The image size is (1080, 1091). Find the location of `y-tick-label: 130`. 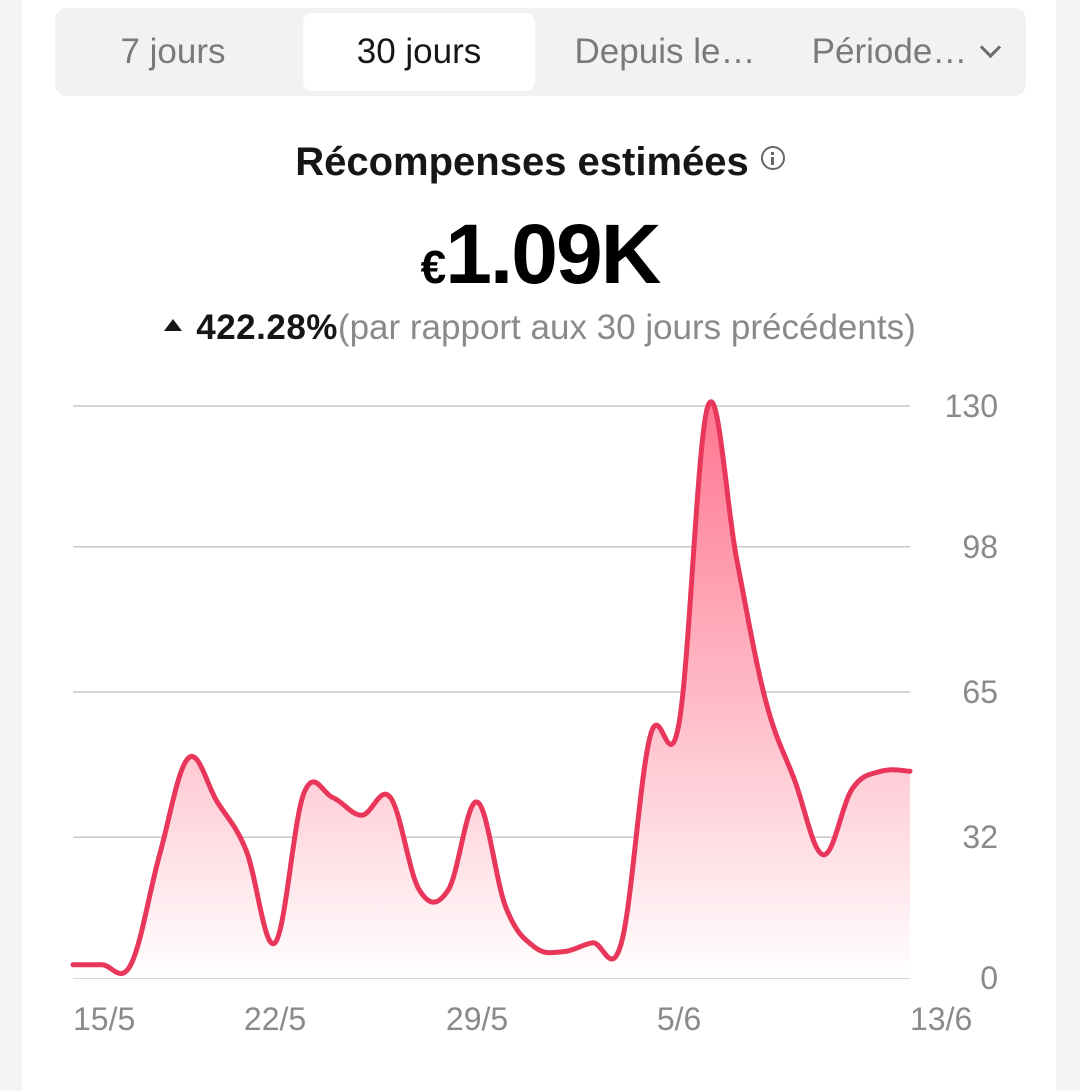

y-tick-label: 130 is located at coordinates (971, 406).